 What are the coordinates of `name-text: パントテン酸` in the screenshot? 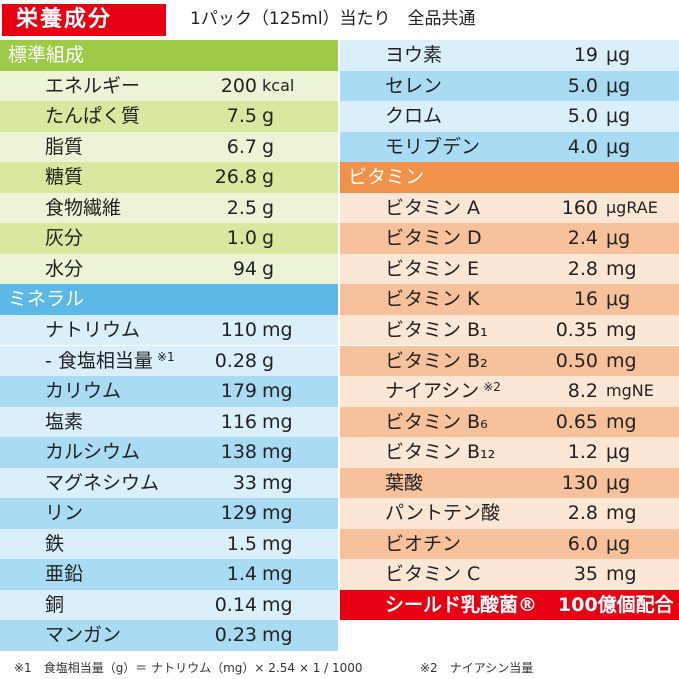 It's located at (442, 513).